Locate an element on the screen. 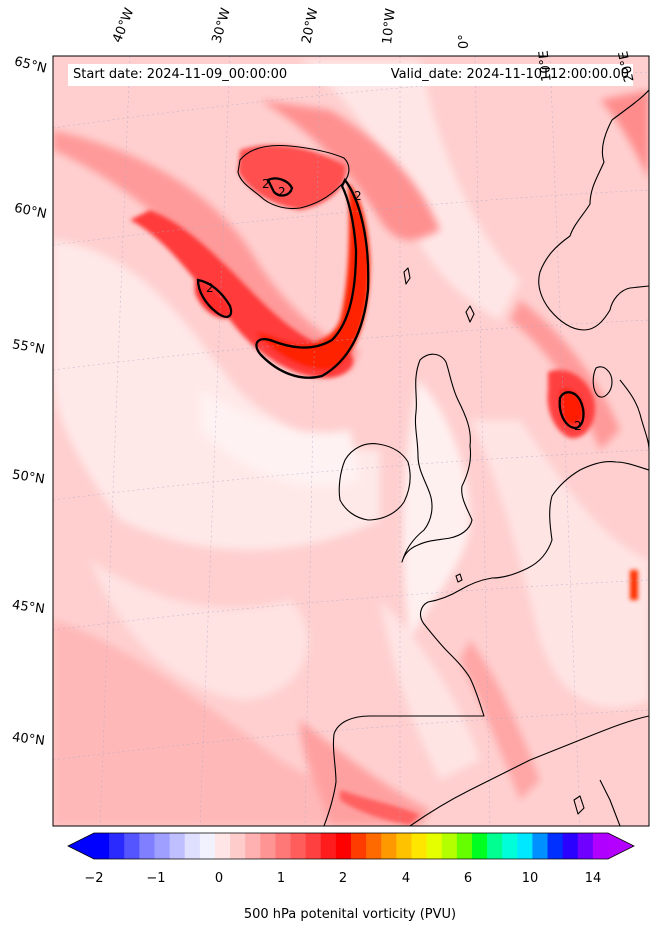  contour-iceland is located at coordinates (280, 187).